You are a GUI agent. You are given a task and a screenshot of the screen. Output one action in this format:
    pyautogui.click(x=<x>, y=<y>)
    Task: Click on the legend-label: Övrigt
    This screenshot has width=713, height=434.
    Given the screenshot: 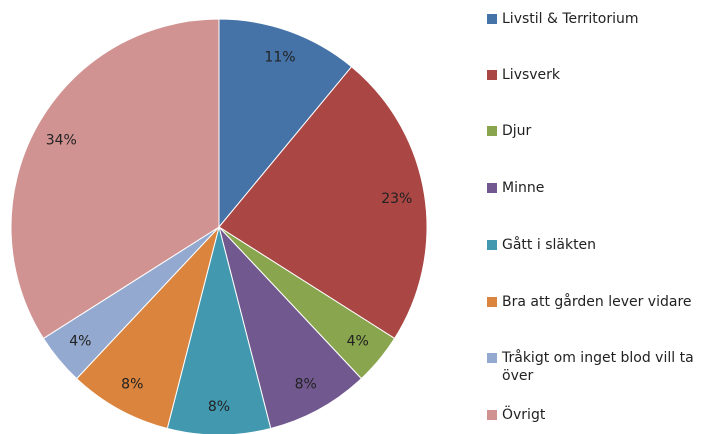 What is the action you would take?
    pyautogui.click(x=524, y=415)
    